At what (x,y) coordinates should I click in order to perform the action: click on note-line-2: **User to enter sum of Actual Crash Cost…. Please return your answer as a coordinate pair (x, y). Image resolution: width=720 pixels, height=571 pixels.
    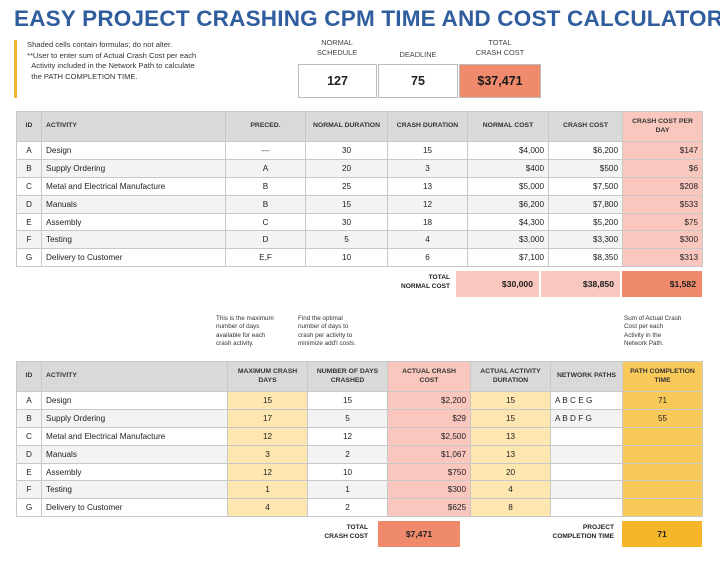
    Looking at the image, I should click on (112, 65).